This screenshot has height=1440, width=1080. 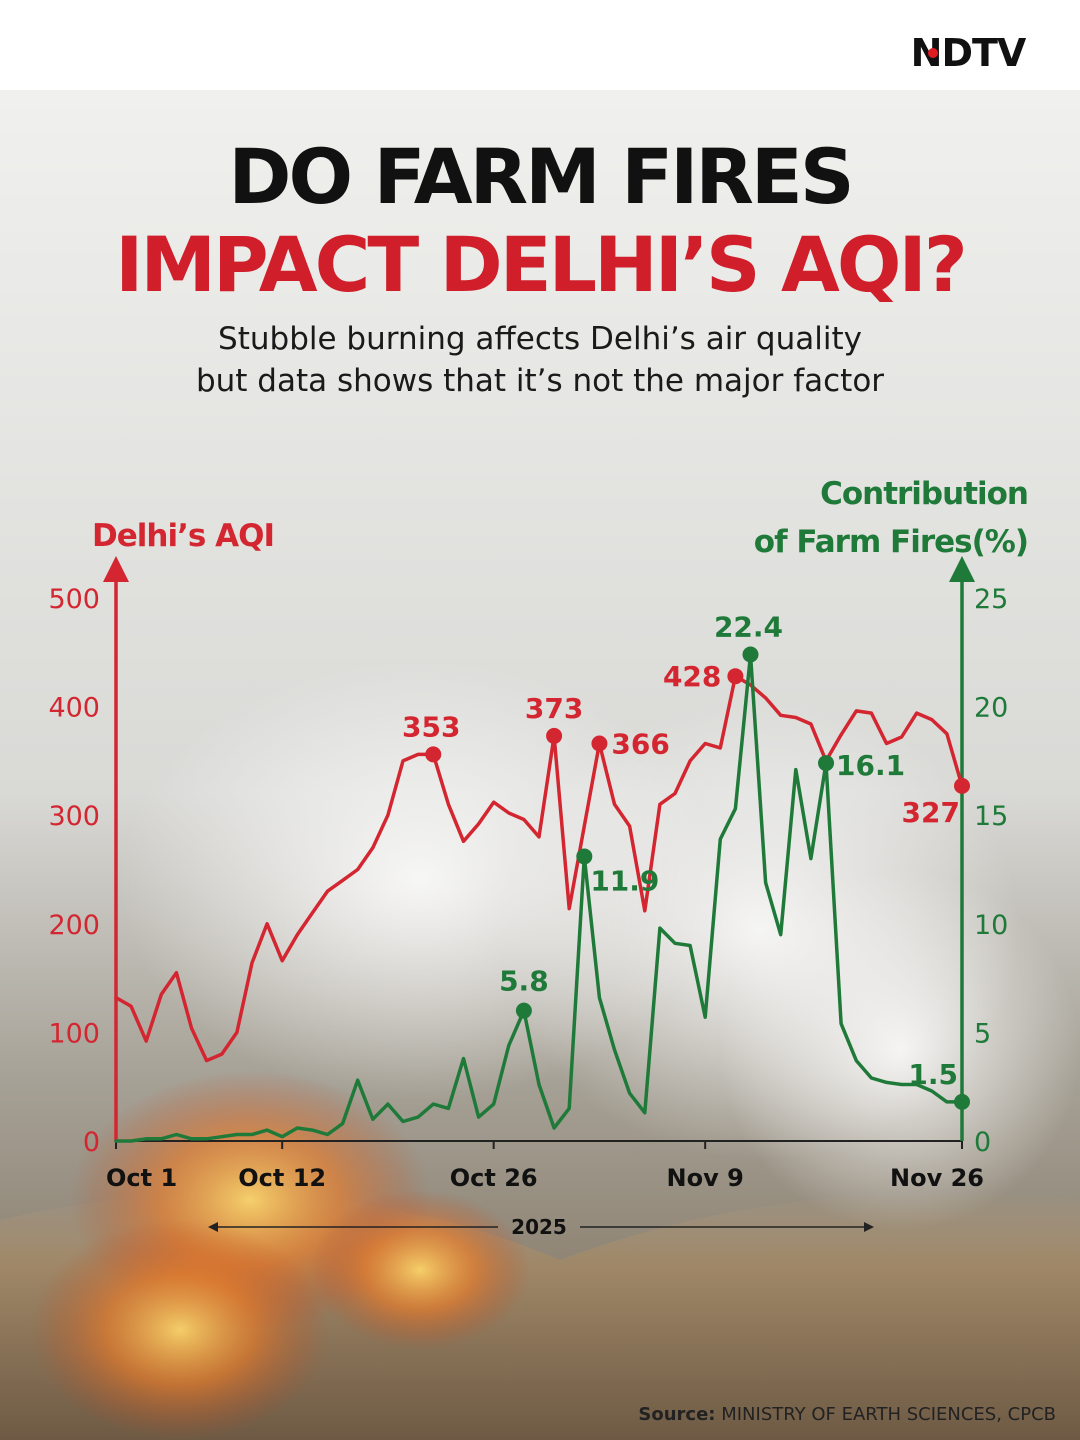 What do you see at coordinates (640, 744) in the screenshot?
I see `aqi-data-label-32: 366` at bounding box center [640, 744].